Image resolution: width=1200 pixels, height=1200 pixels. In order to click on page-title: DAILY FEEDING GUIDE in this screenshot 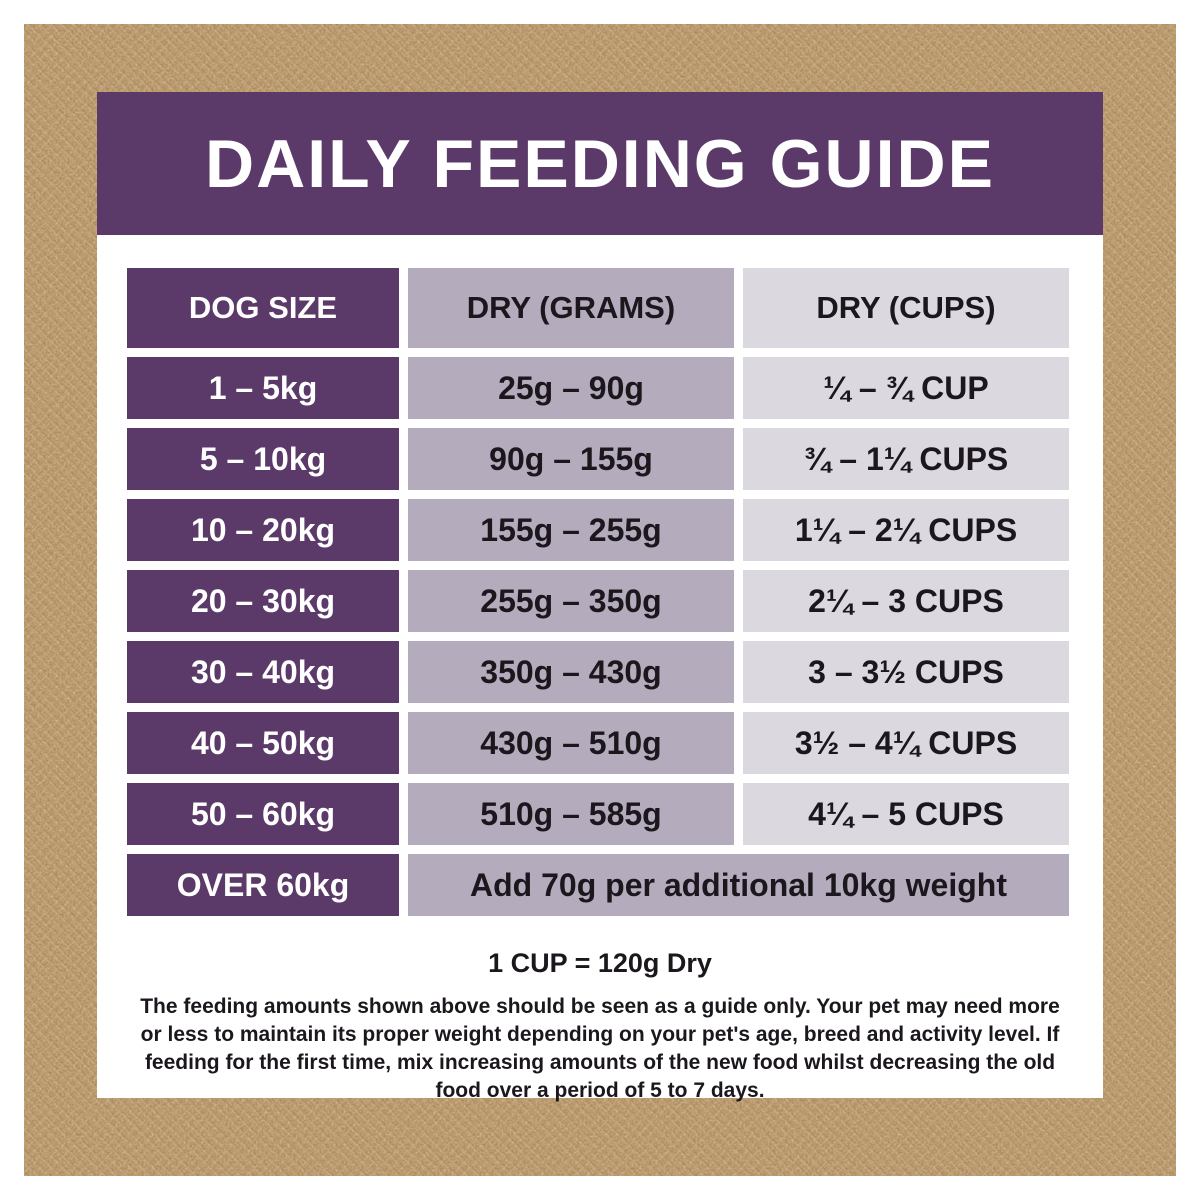, I will do `click(600, 163)`.